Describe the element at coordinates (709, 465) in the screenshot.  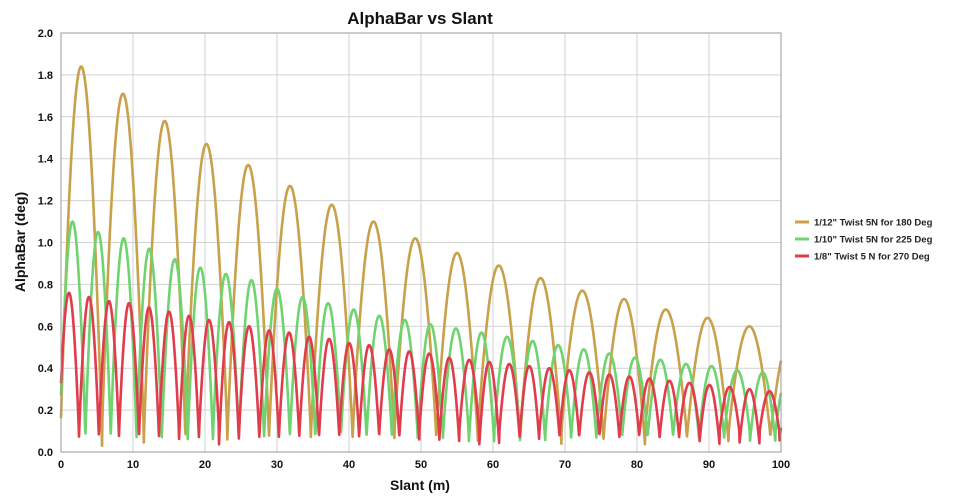
I see `x-tick-label: 90` at that location.